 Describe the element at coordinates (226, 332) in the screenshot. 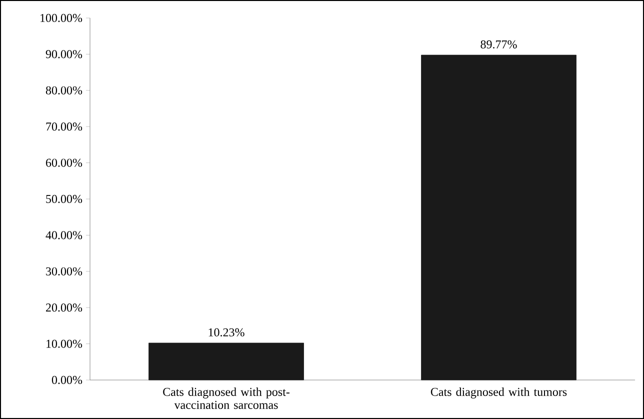

I see `data-label: 10.23%` at that location.